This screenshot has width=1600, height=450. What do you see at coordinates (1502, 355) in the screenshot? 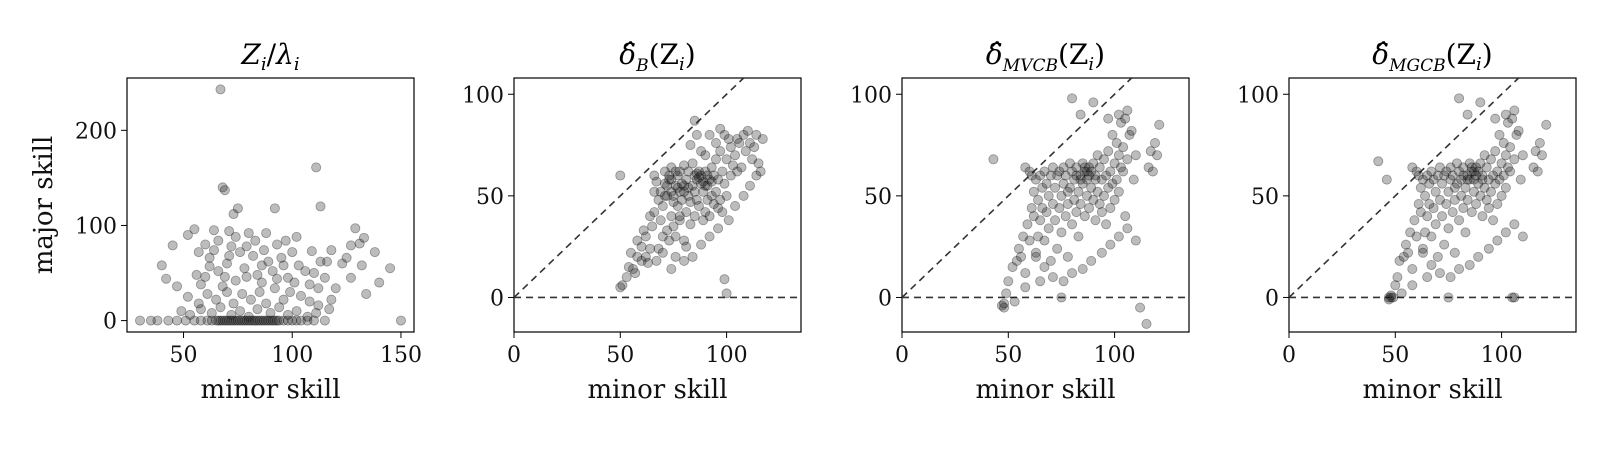
I see `x-tick-label: 100` at bounding box center [1502, 355].